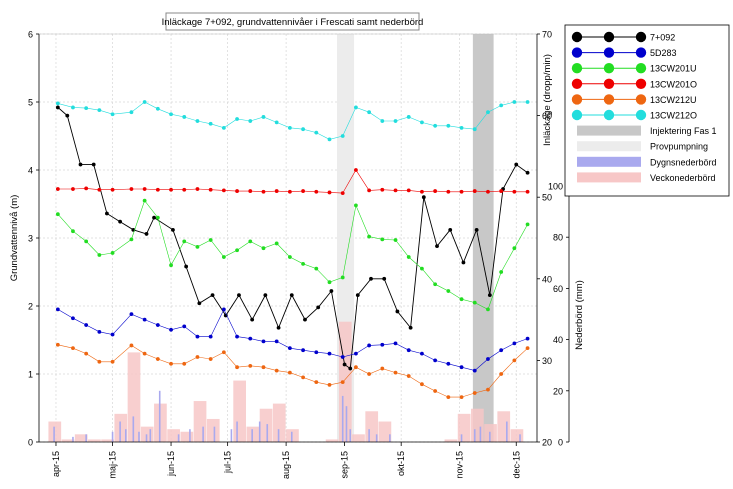  I want to click on x-tick-label: maj-15, so click(113, 465).